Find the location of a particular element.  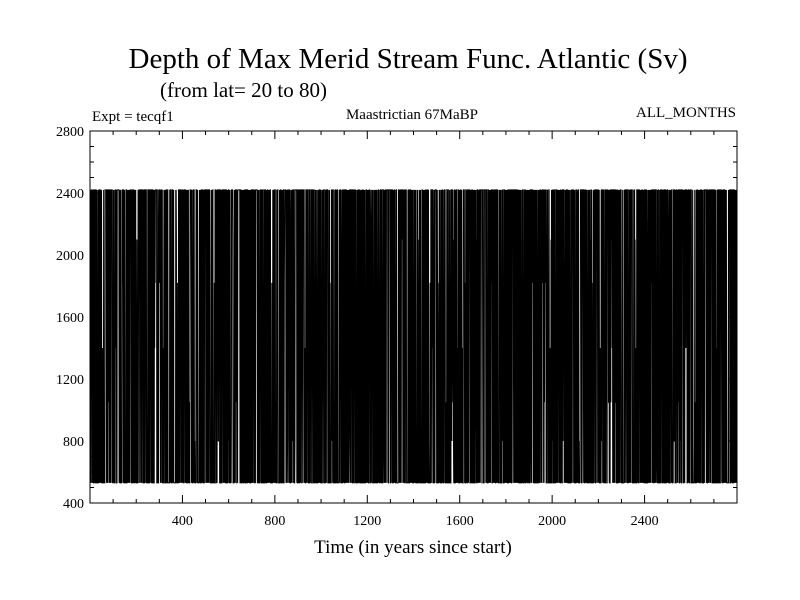

x-axis-label: Time (in years since start) is located at coordinates (413, 547).